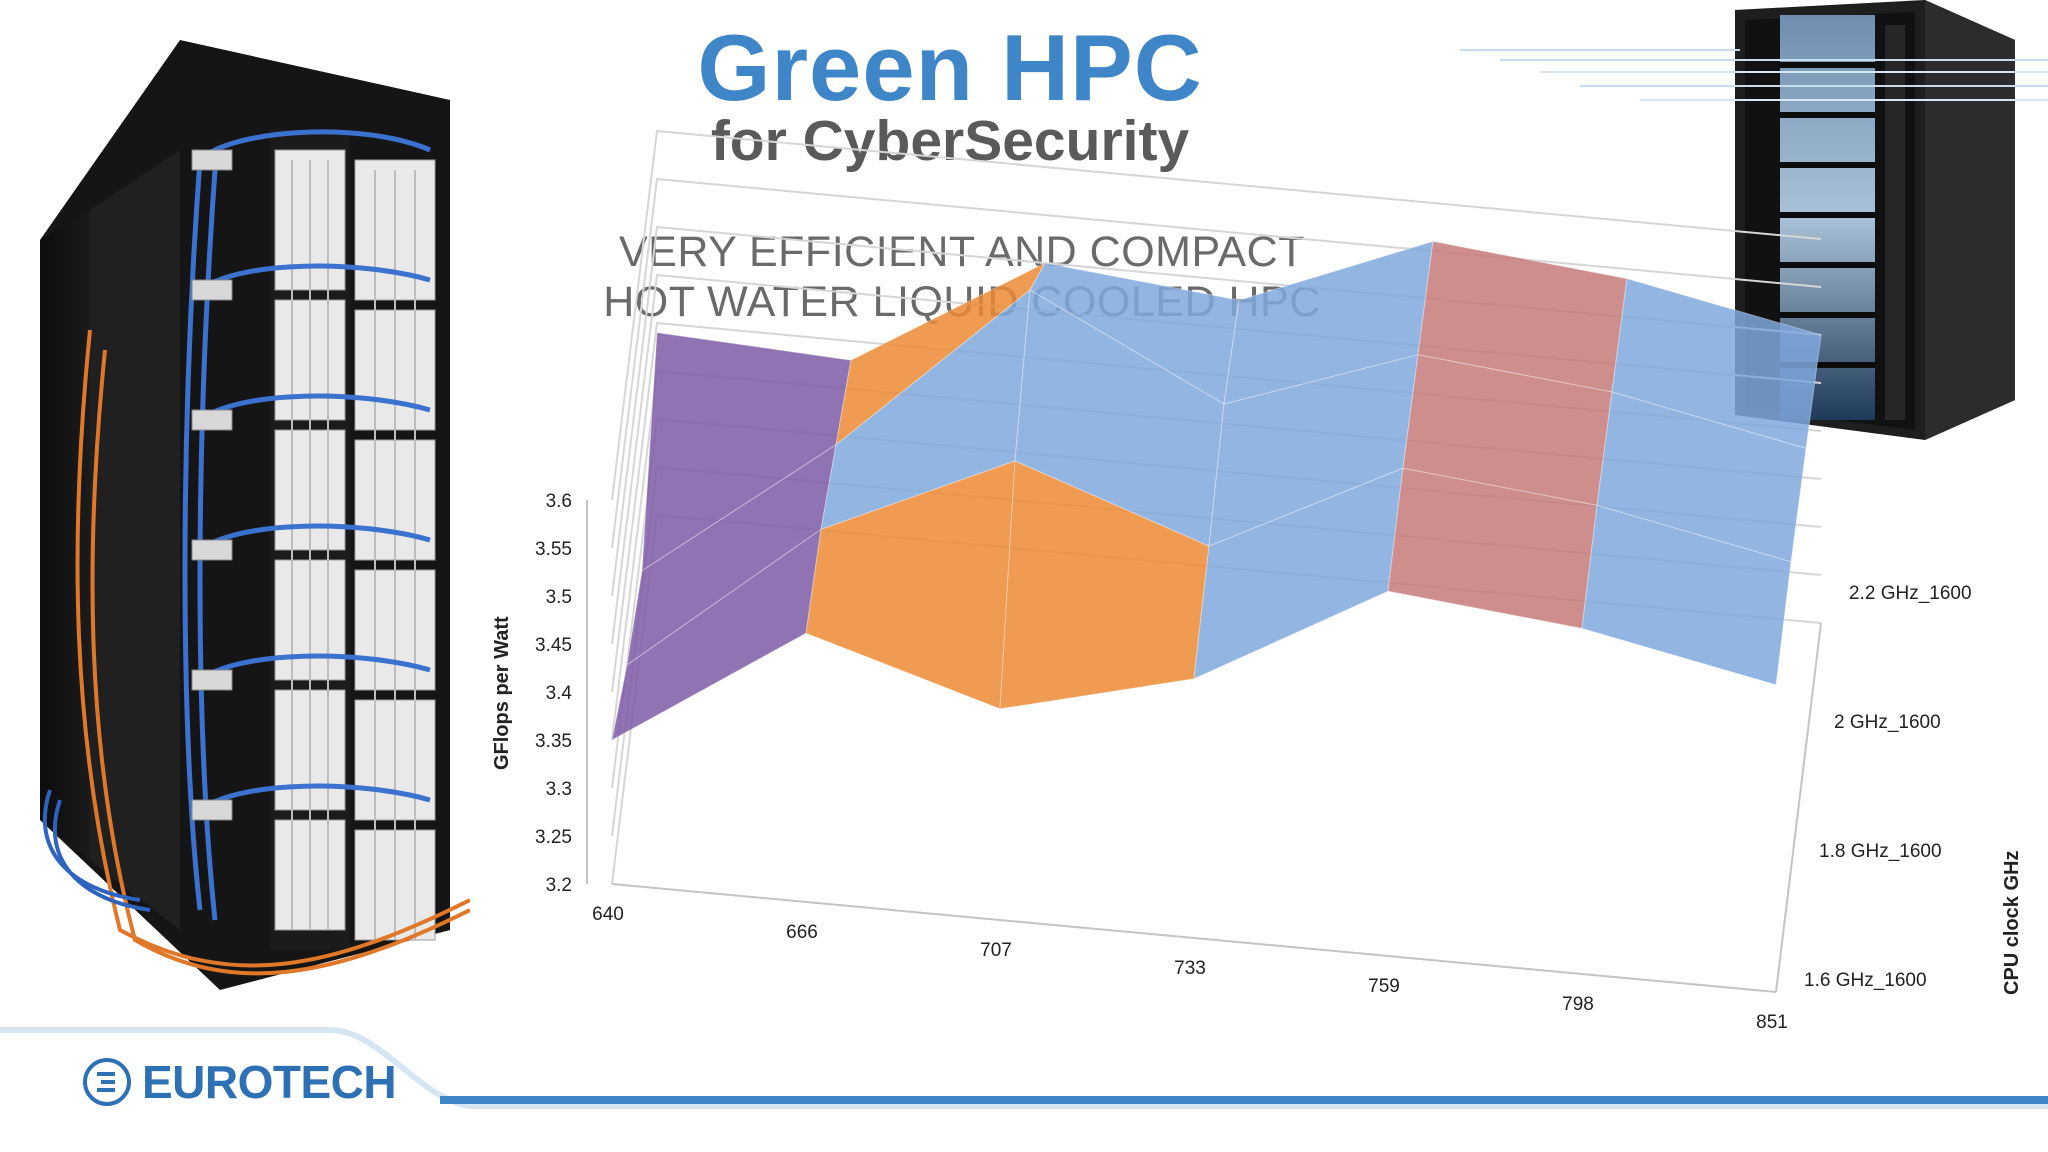 This screenshot has width=2048, height=1152. Describe the element at coordinates (950, 67) in the screenshot. I see `slide-title: Green HPC` at that location.